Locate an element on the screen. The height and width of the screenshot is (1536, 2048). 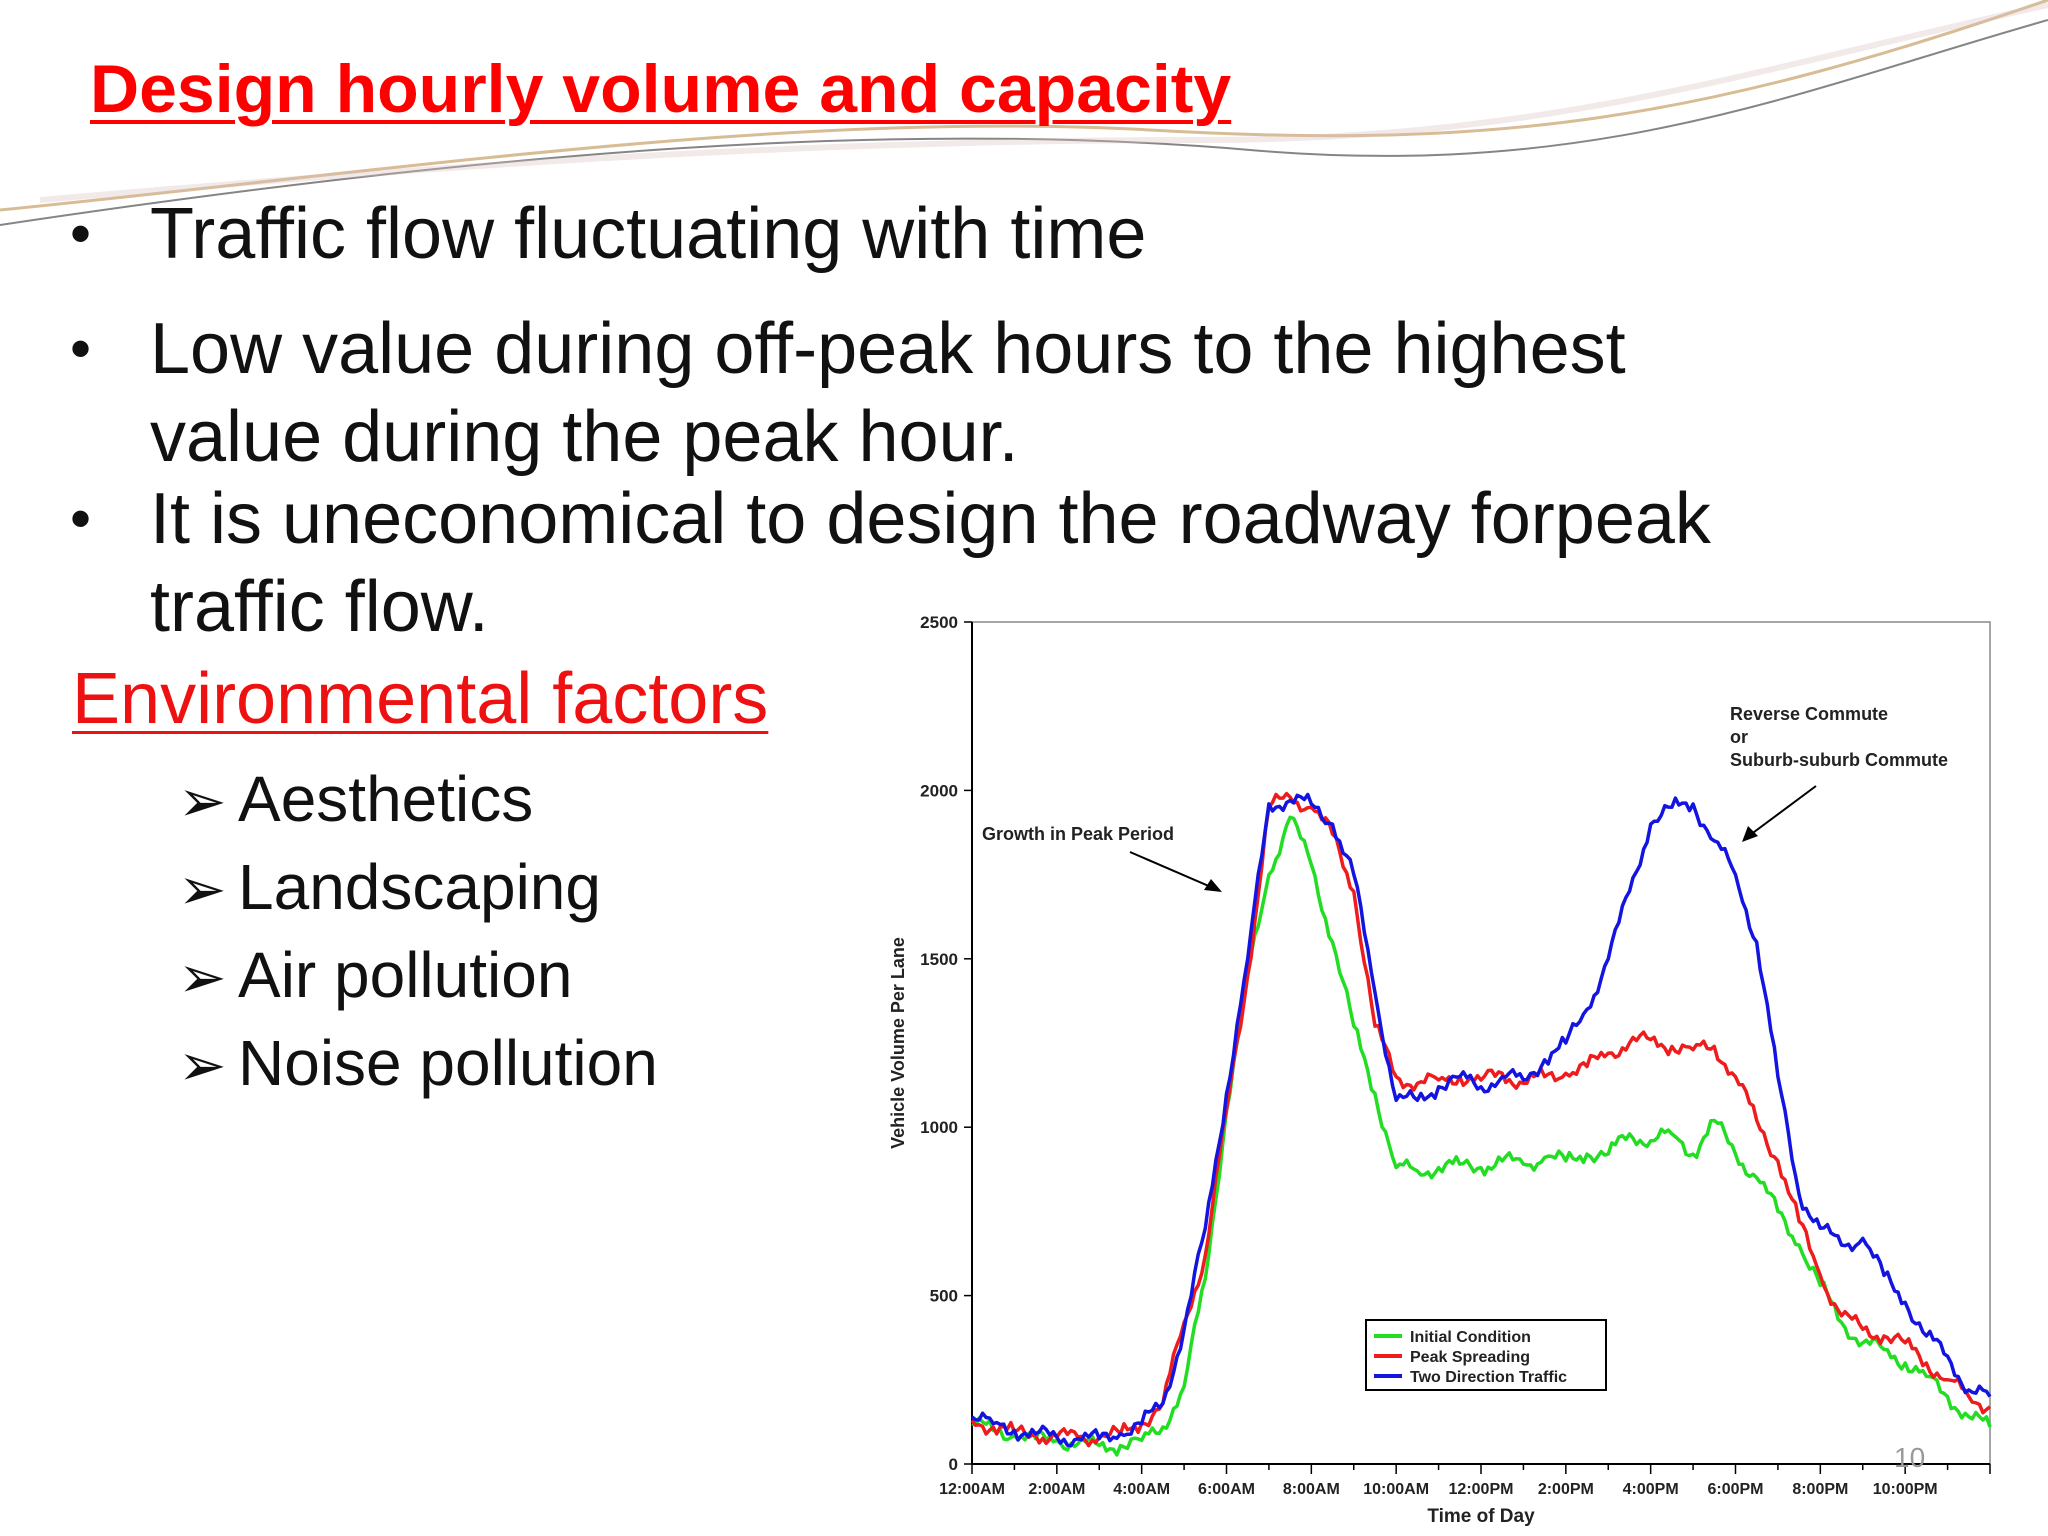
y-tick-label: 2000 is located at coordinates (939, 790).